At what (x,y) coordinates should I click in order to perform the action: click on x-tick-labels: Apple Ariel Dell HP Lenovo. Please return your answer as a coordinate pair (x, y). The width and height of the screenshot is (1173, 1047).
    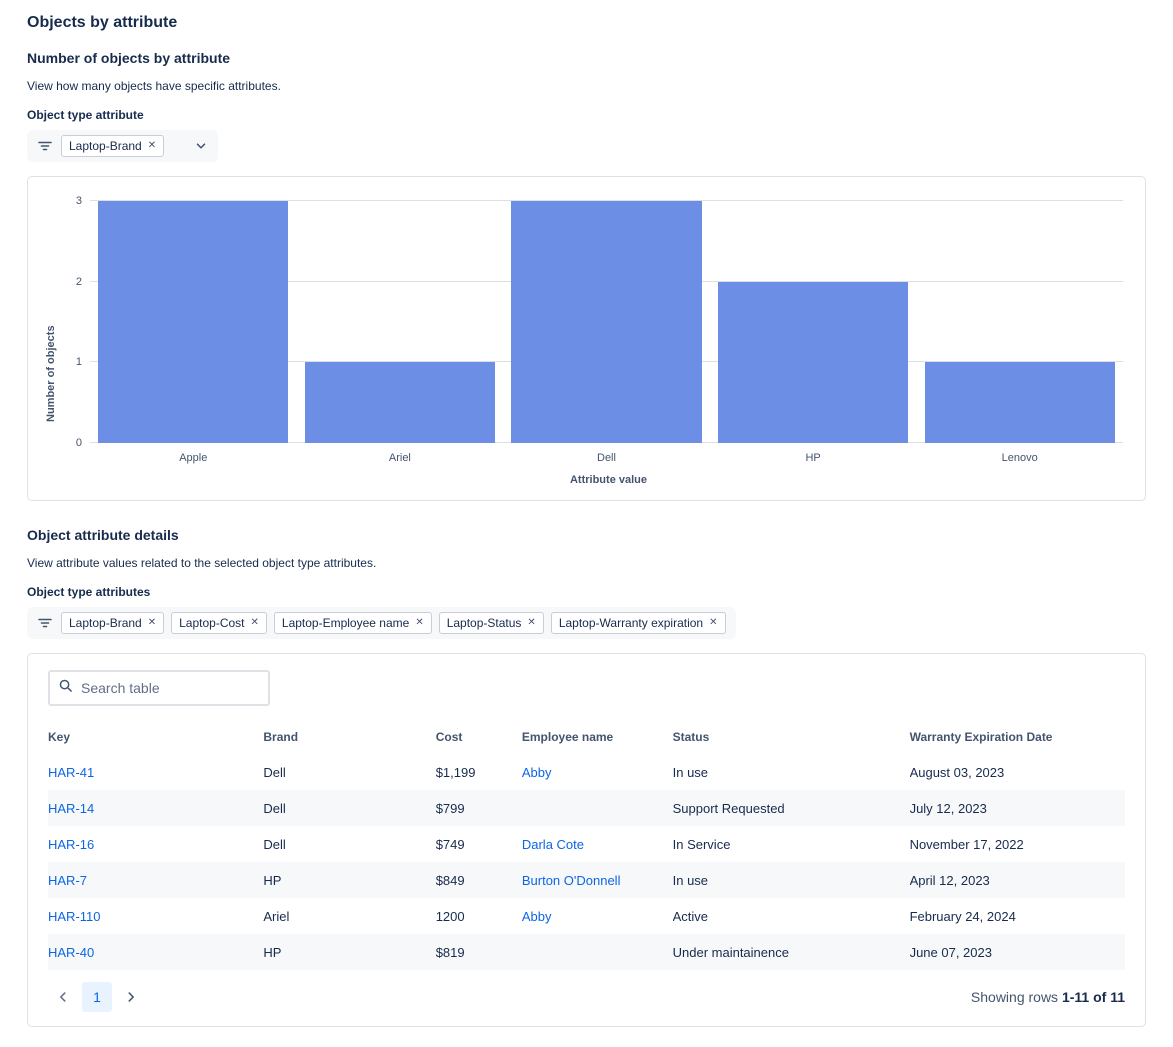
    Looking at the image, I should click on (606, 458).